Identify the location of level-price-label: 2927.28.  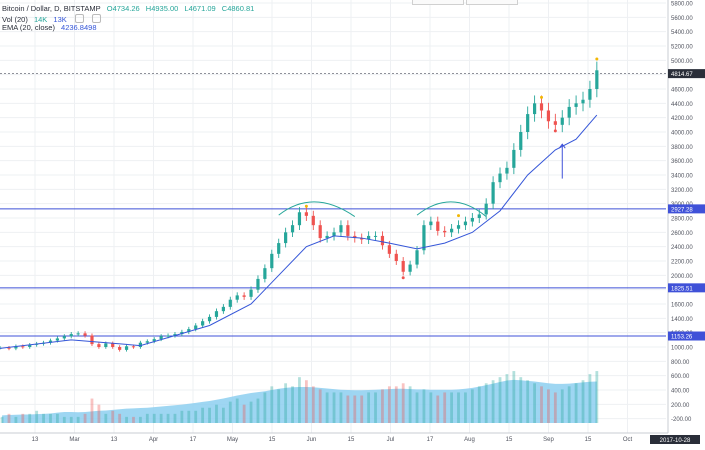
(682, 210).